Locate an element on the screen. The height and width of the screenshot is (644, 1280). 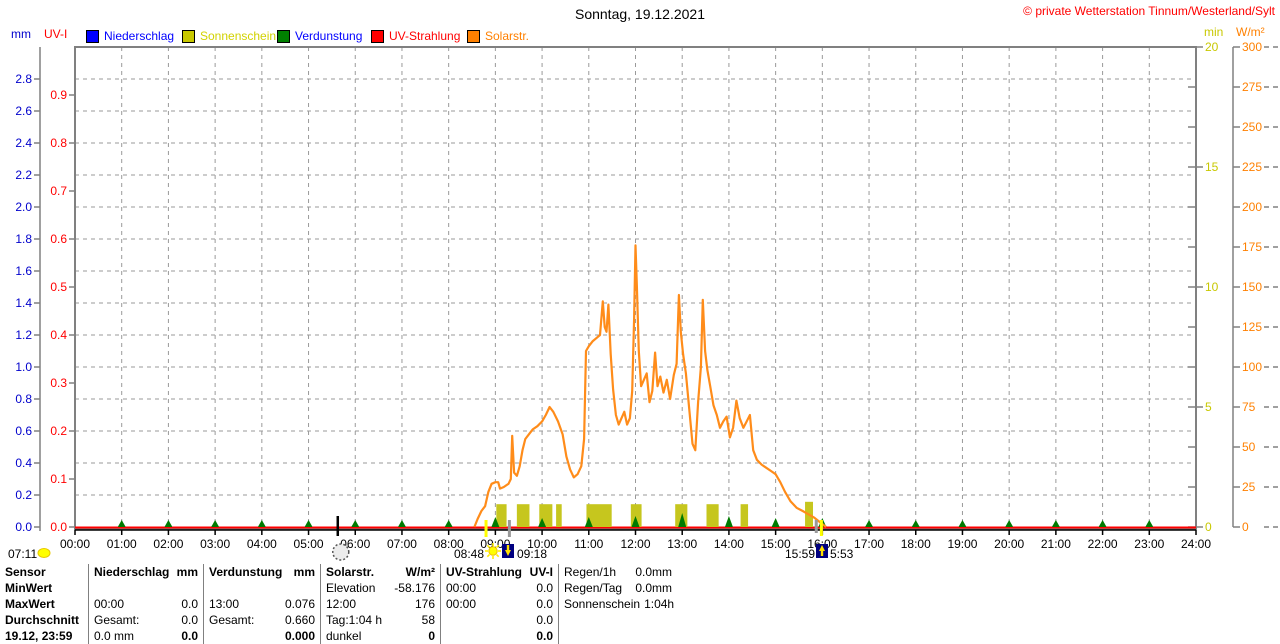
svg-text: 200 is located at coordinates (1252, 207).